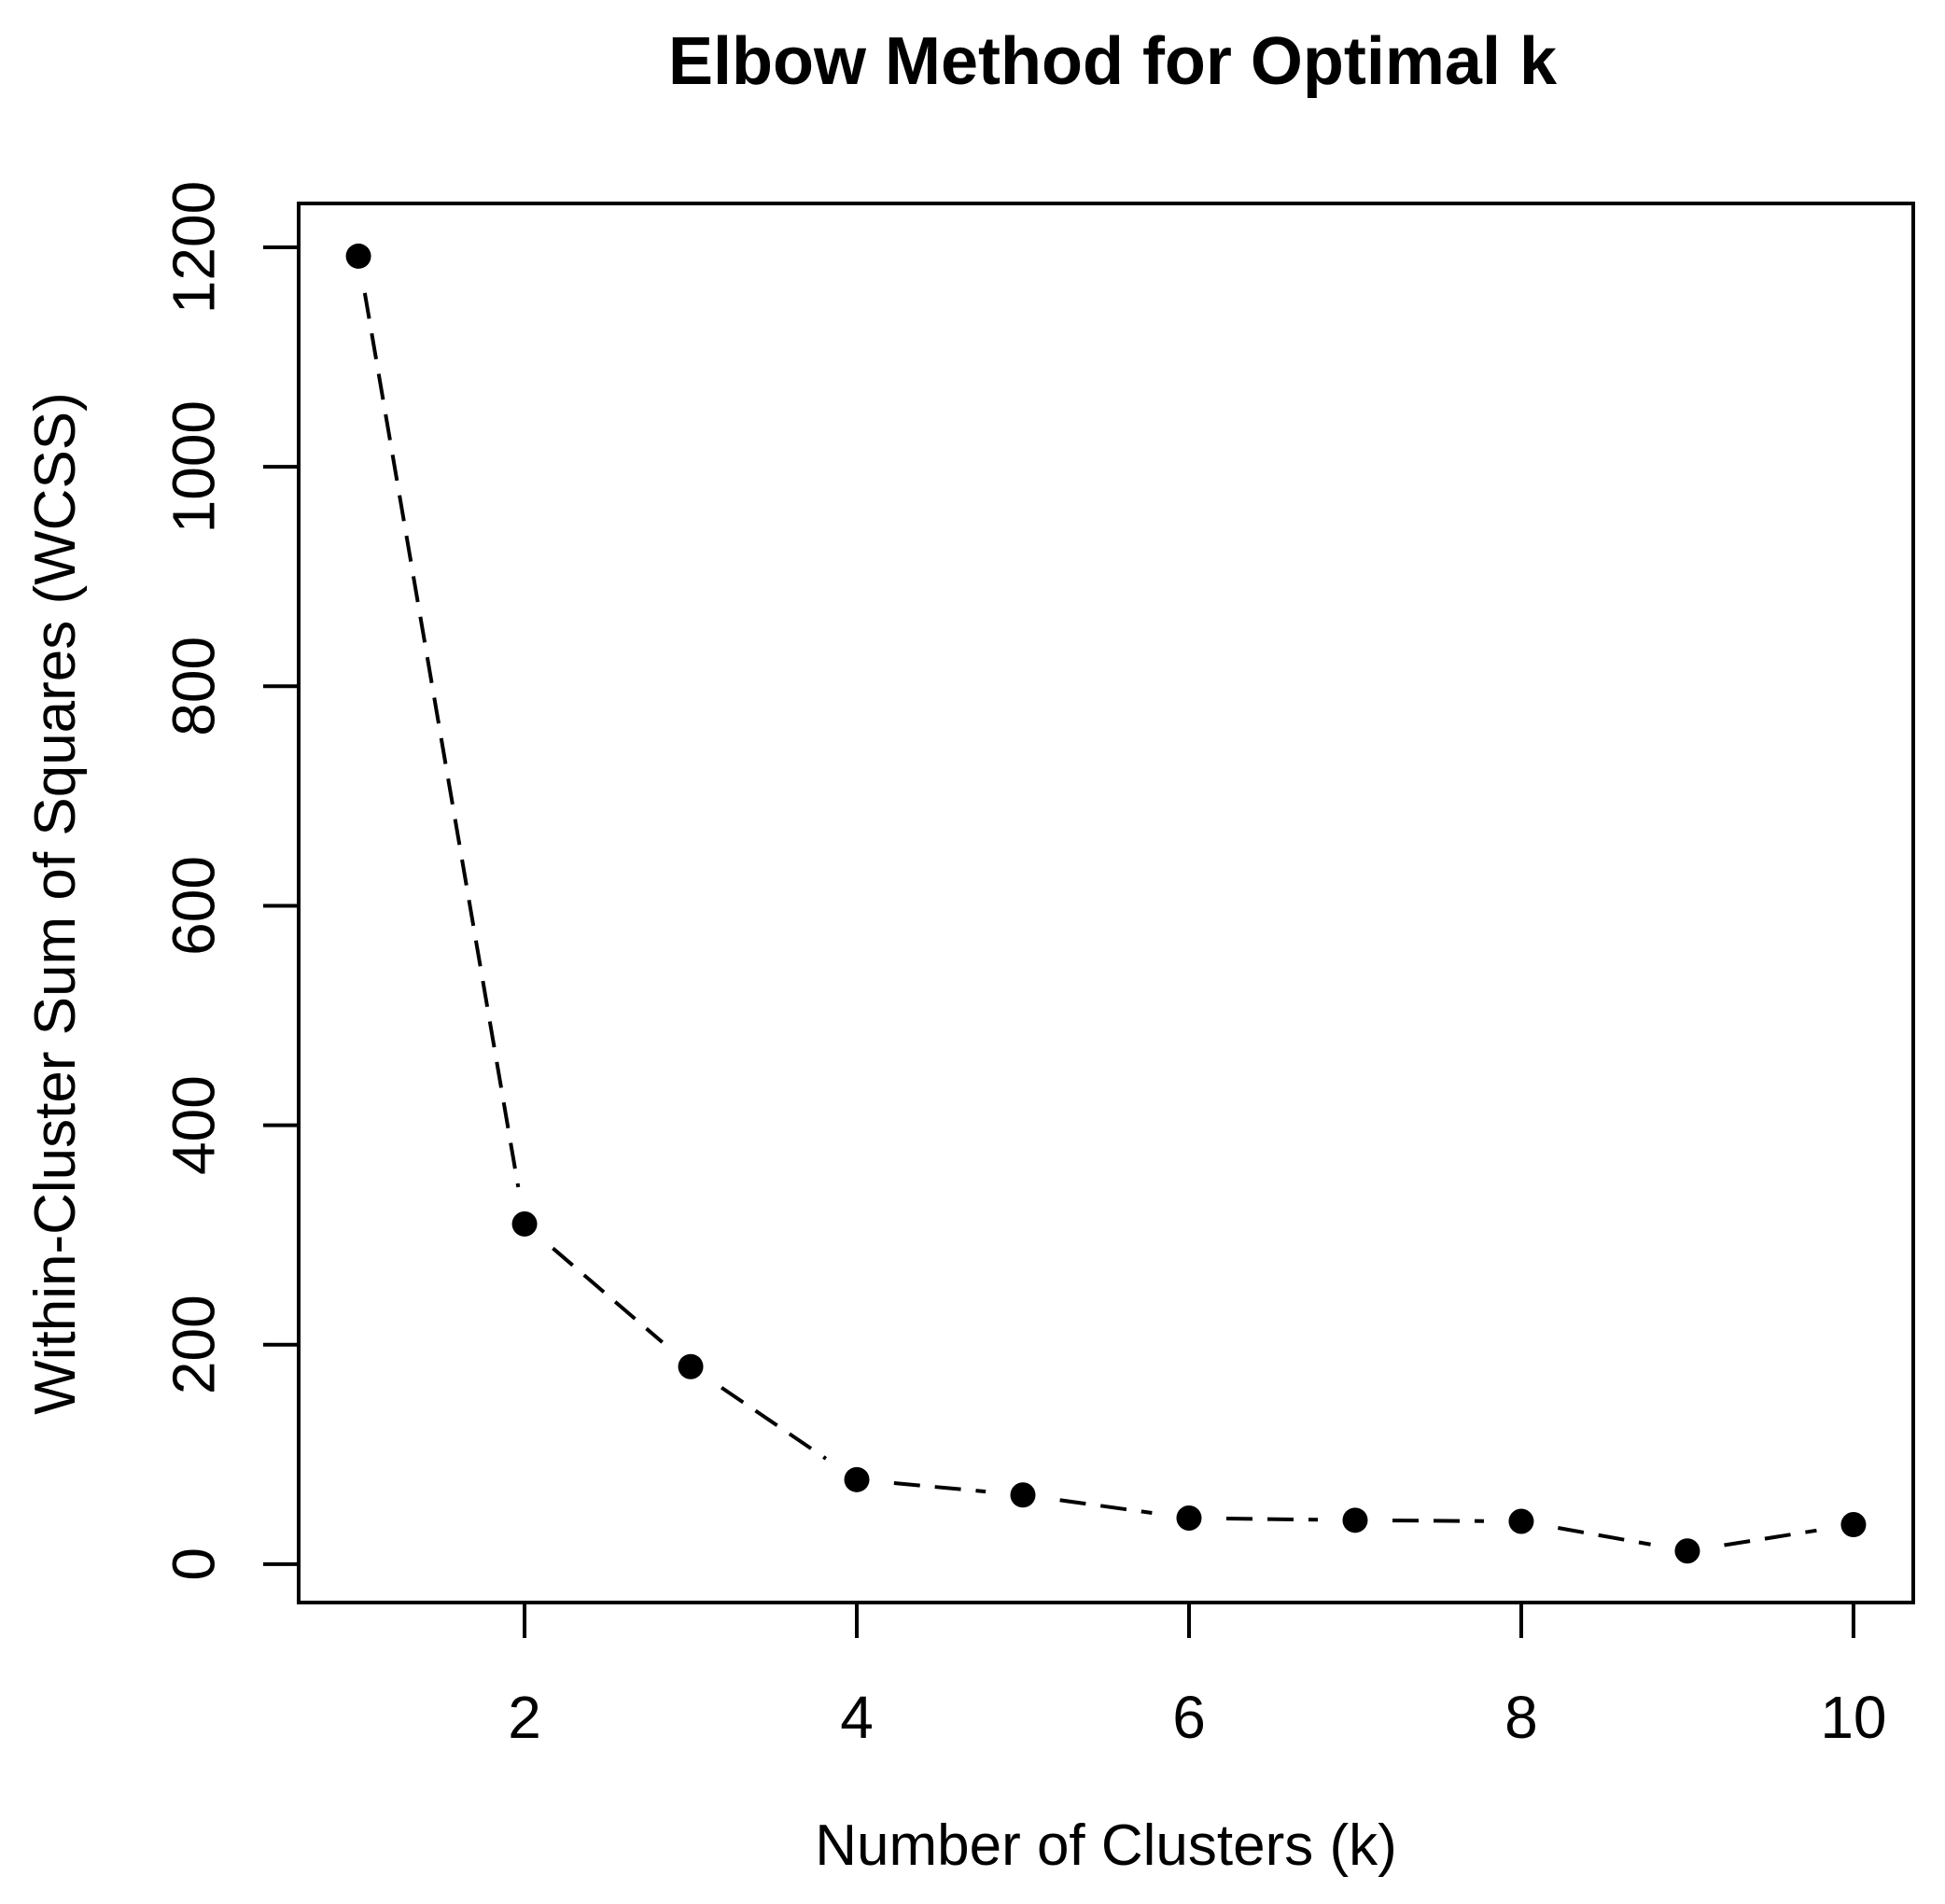  What do you see at coordinates (193, 248) in the screenshot?
I see `y-tick-label: 1200` at bounding box center [193, 248].